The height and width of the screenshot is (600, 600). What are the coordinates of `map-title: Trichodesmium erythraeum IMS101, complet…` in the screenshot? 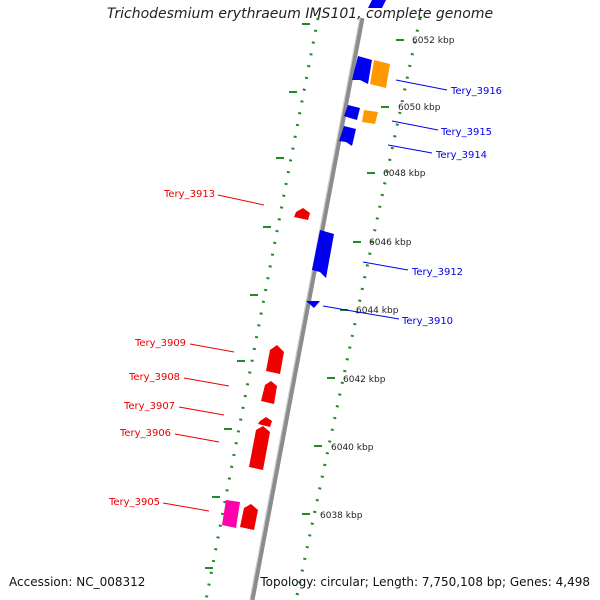 It's located at (300, 14).